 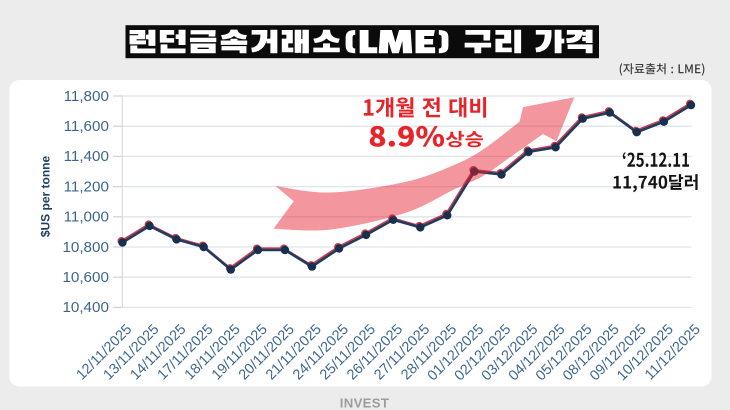 What do you see at coordinates (85, 247) in the screenshot?
I see `svg-text: 10,800` at bounding box center [85, 247].